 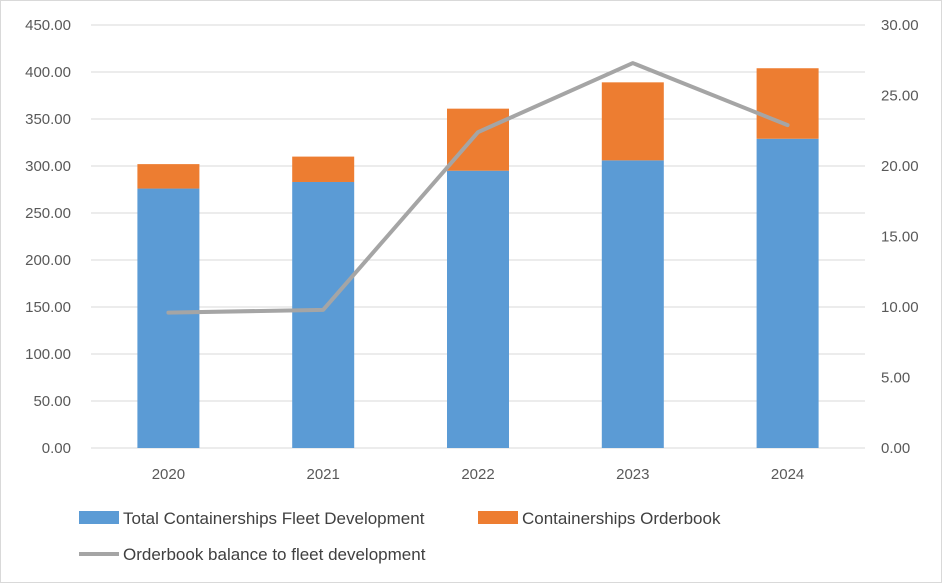 What do you see at coordinates (274, 554) in the screenshot?
I see `legend-label-balance: Orderbook balance to fleet development` at bounding box center [274, 554].